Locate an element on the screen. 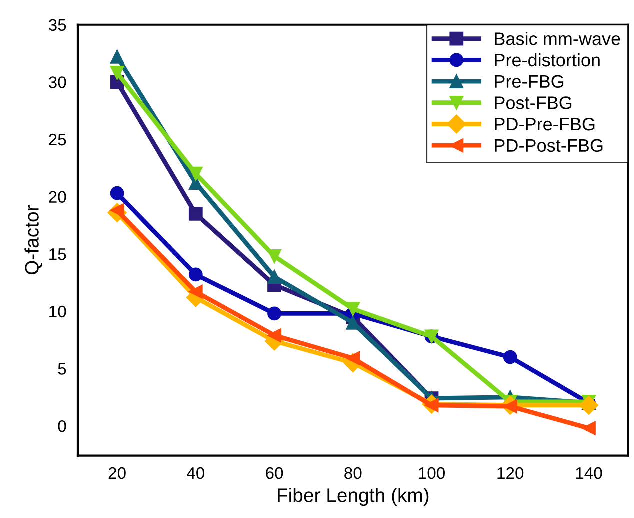 This screenshot has width=634, height=518. x-axis-title: Fiber Length (km) is located at coordinates (353, 497).